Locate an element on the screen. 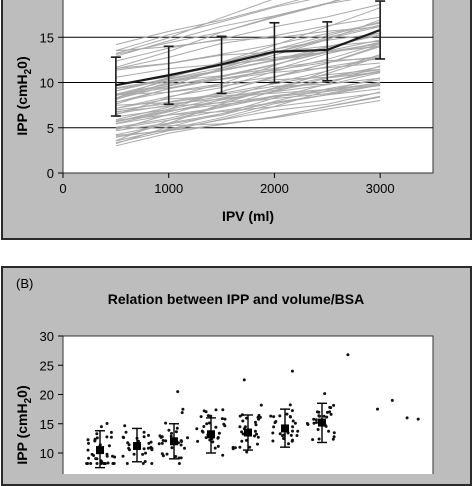  panel-b-title: Relation between IPP and volume/BSA is located at coordinates (236, 299).